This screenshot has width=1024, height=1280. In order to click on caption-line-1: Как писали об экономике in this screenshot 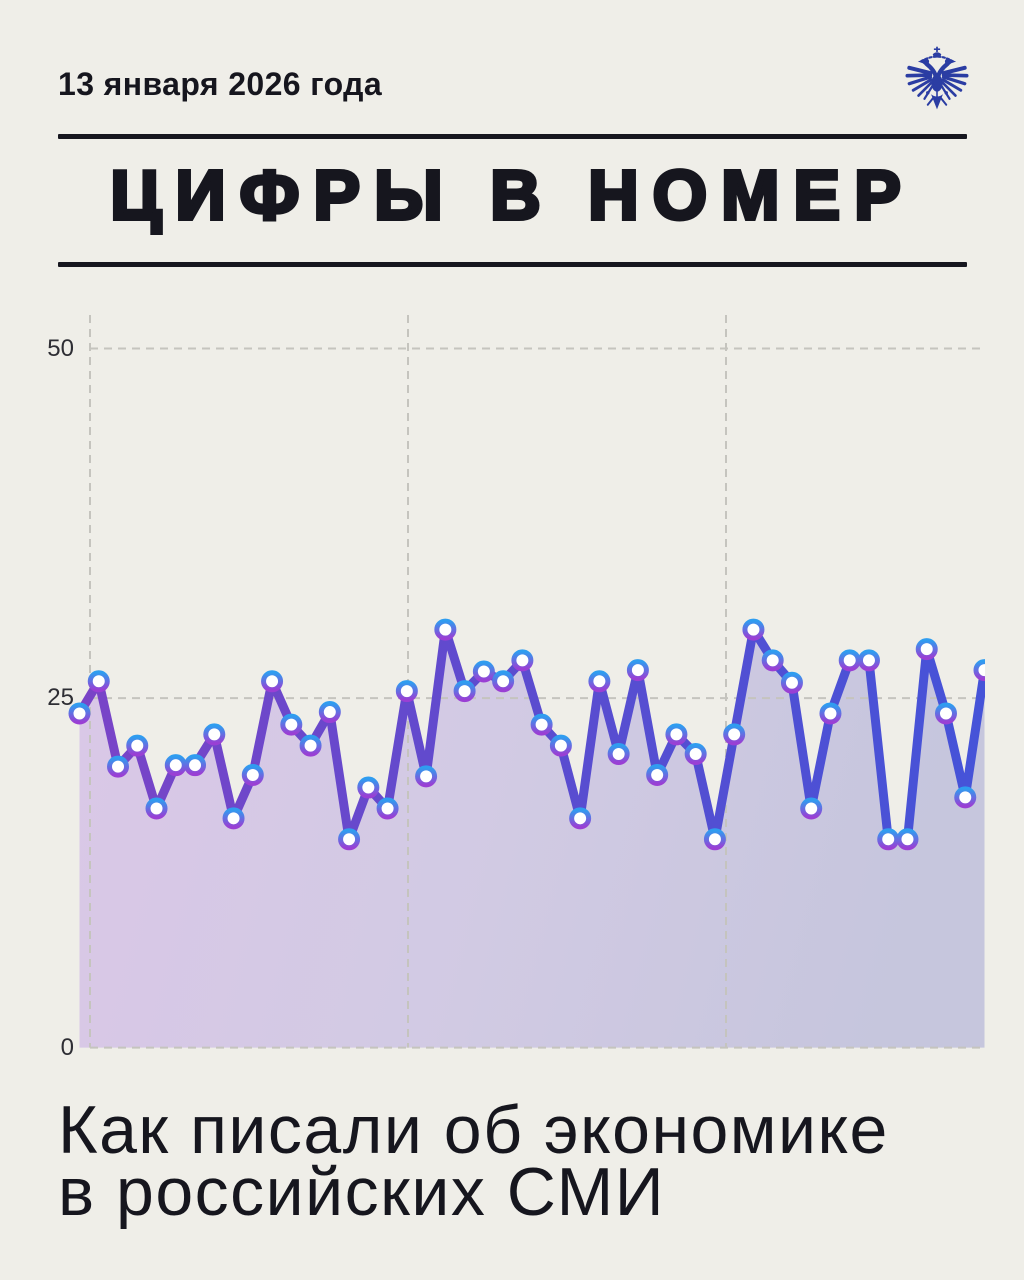, I will do `click(473, 1130)`.